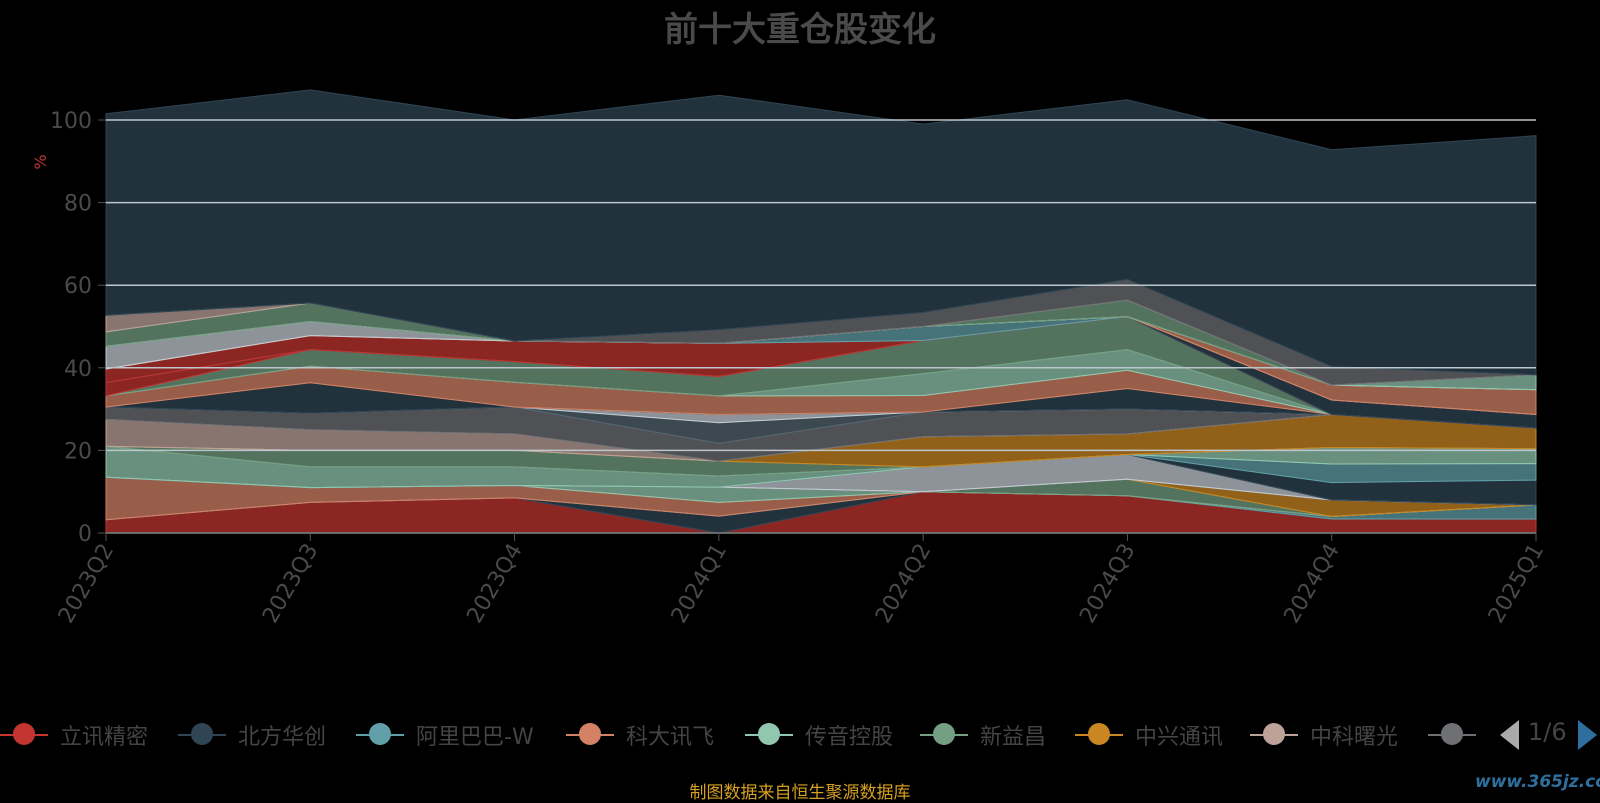 The width and height of the screenshot is (1600, 803). Describe the element at coordinates (1537, 782) in the screenshot. I see `site-watermark: www.365jz.com` at that location.